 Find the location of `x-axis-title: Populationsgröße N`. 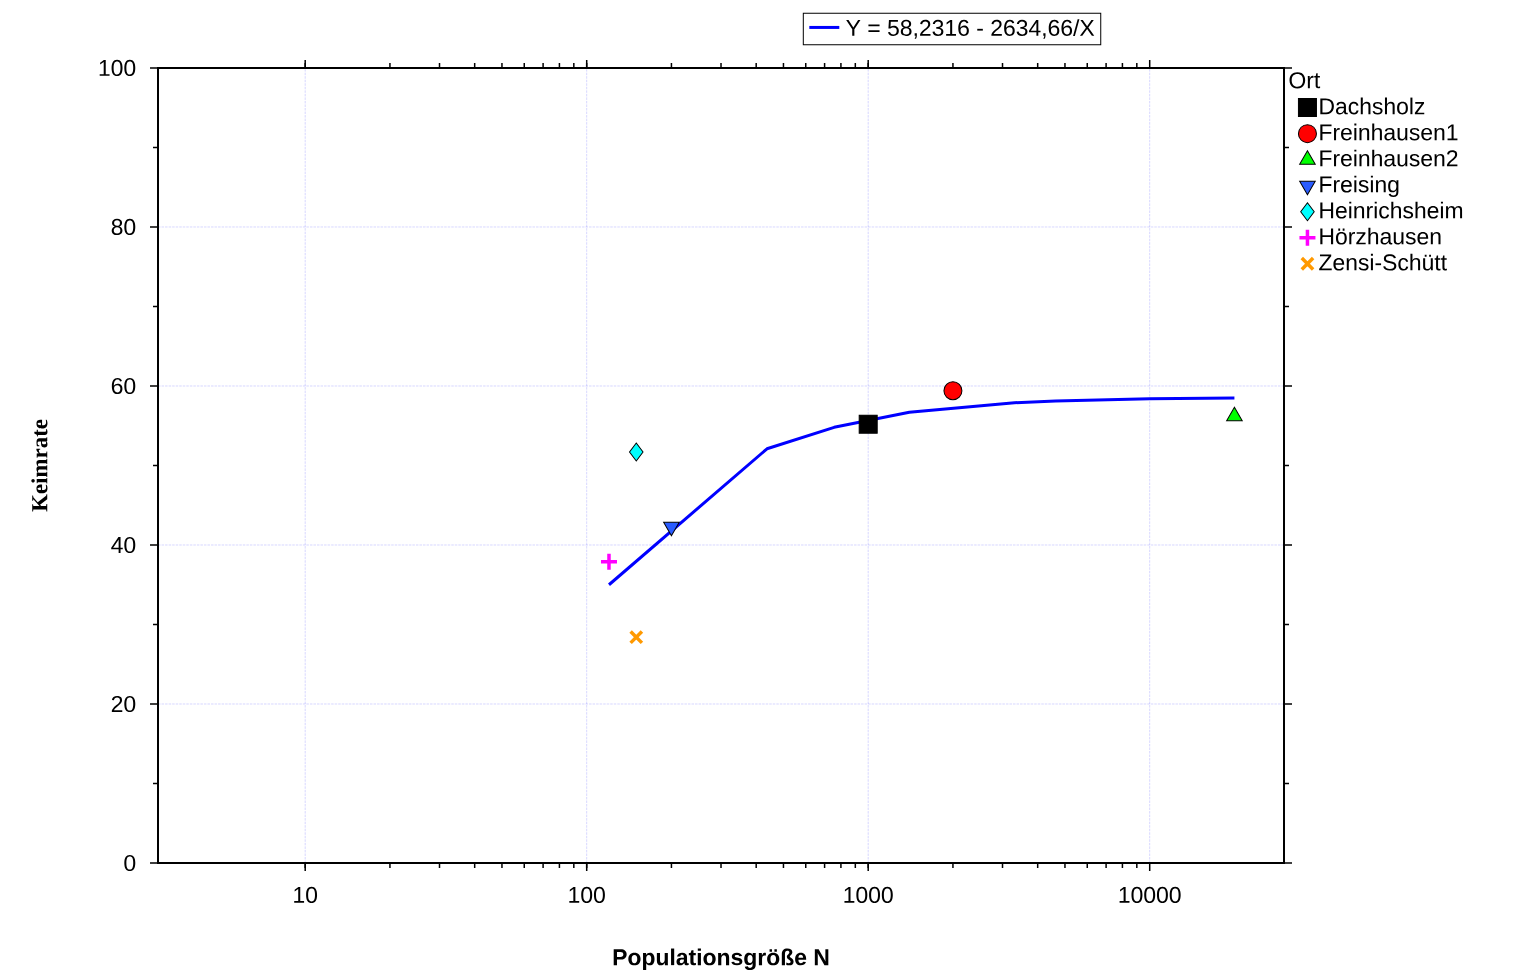

x-axis-title: Populationsgröße N is located at coordinates (721, 959).